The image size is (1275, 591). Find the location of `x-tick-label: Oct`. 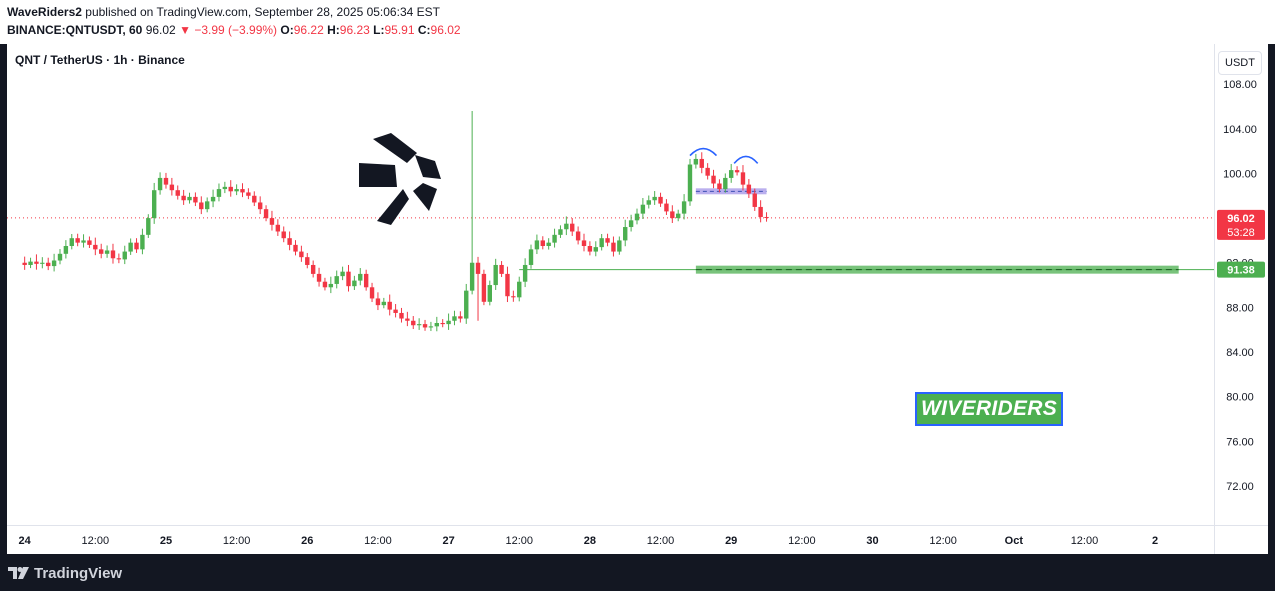

x-tick-label: Oct is located at coordinates (1014, 541).